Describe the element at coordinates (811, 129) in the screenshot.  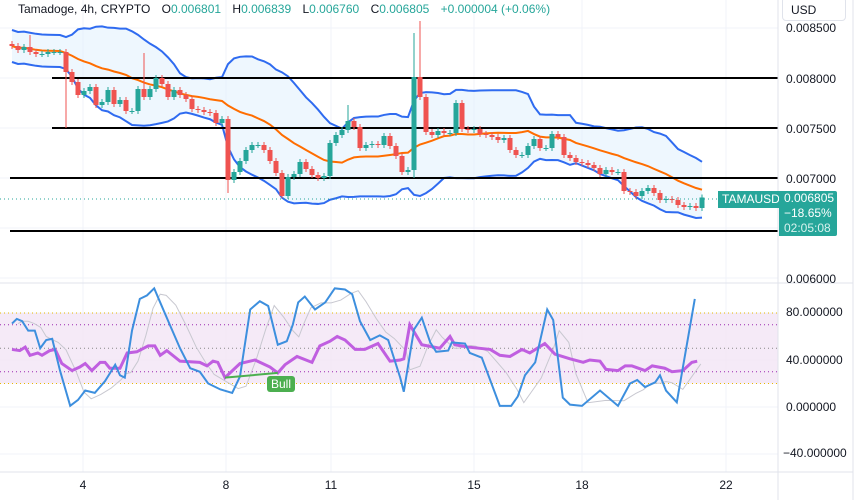
I see `price-tick: 0.007500` at that location.